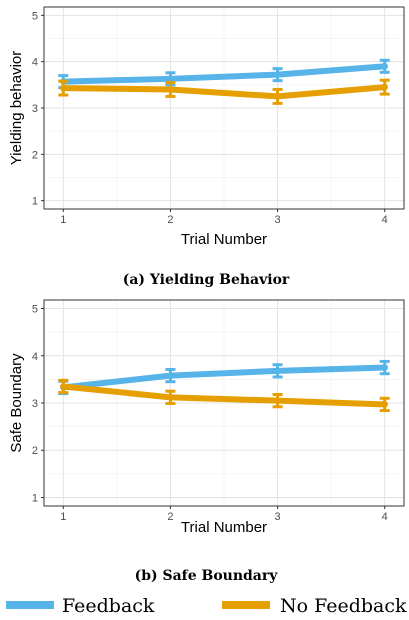  I want to click on chart0-y-axis-title: Yielding behavior, so click(16, 108).